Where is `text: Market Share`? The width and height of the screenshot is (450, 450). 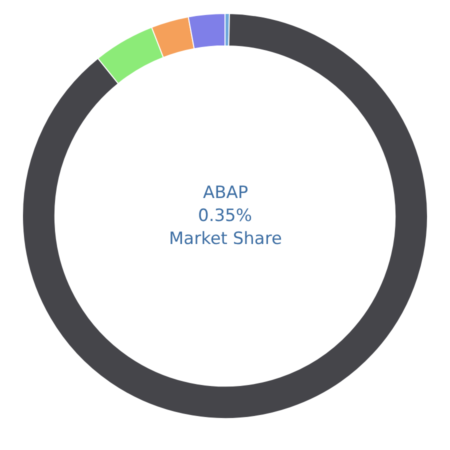 text: Market Share is located at coordinates (225, 239).